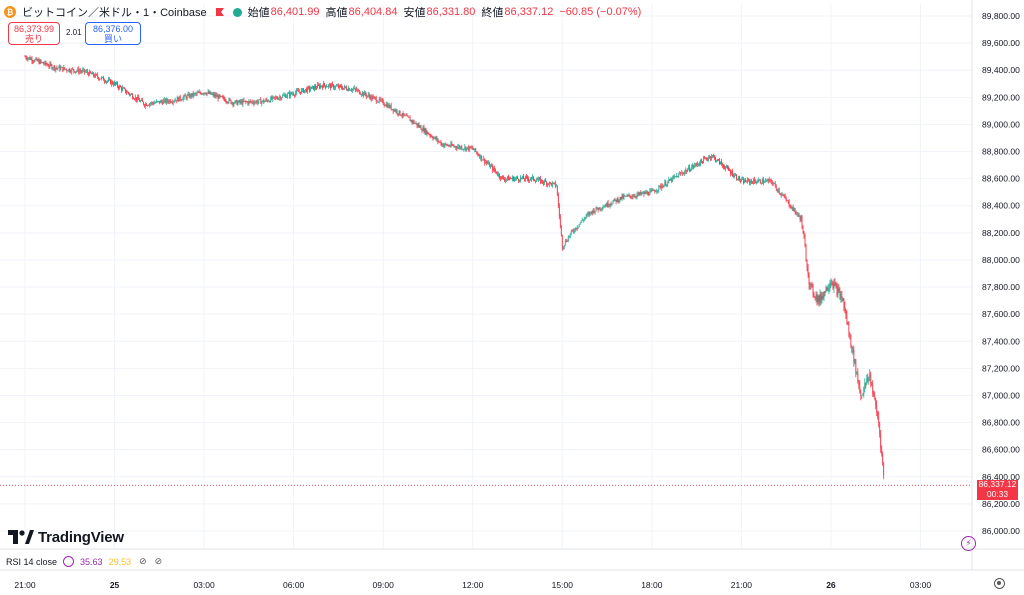 Image resolution: width=1024 pixels, height=595 pixels. I want to click on y-tick-label: 86,400.00, so click(1001, 477).